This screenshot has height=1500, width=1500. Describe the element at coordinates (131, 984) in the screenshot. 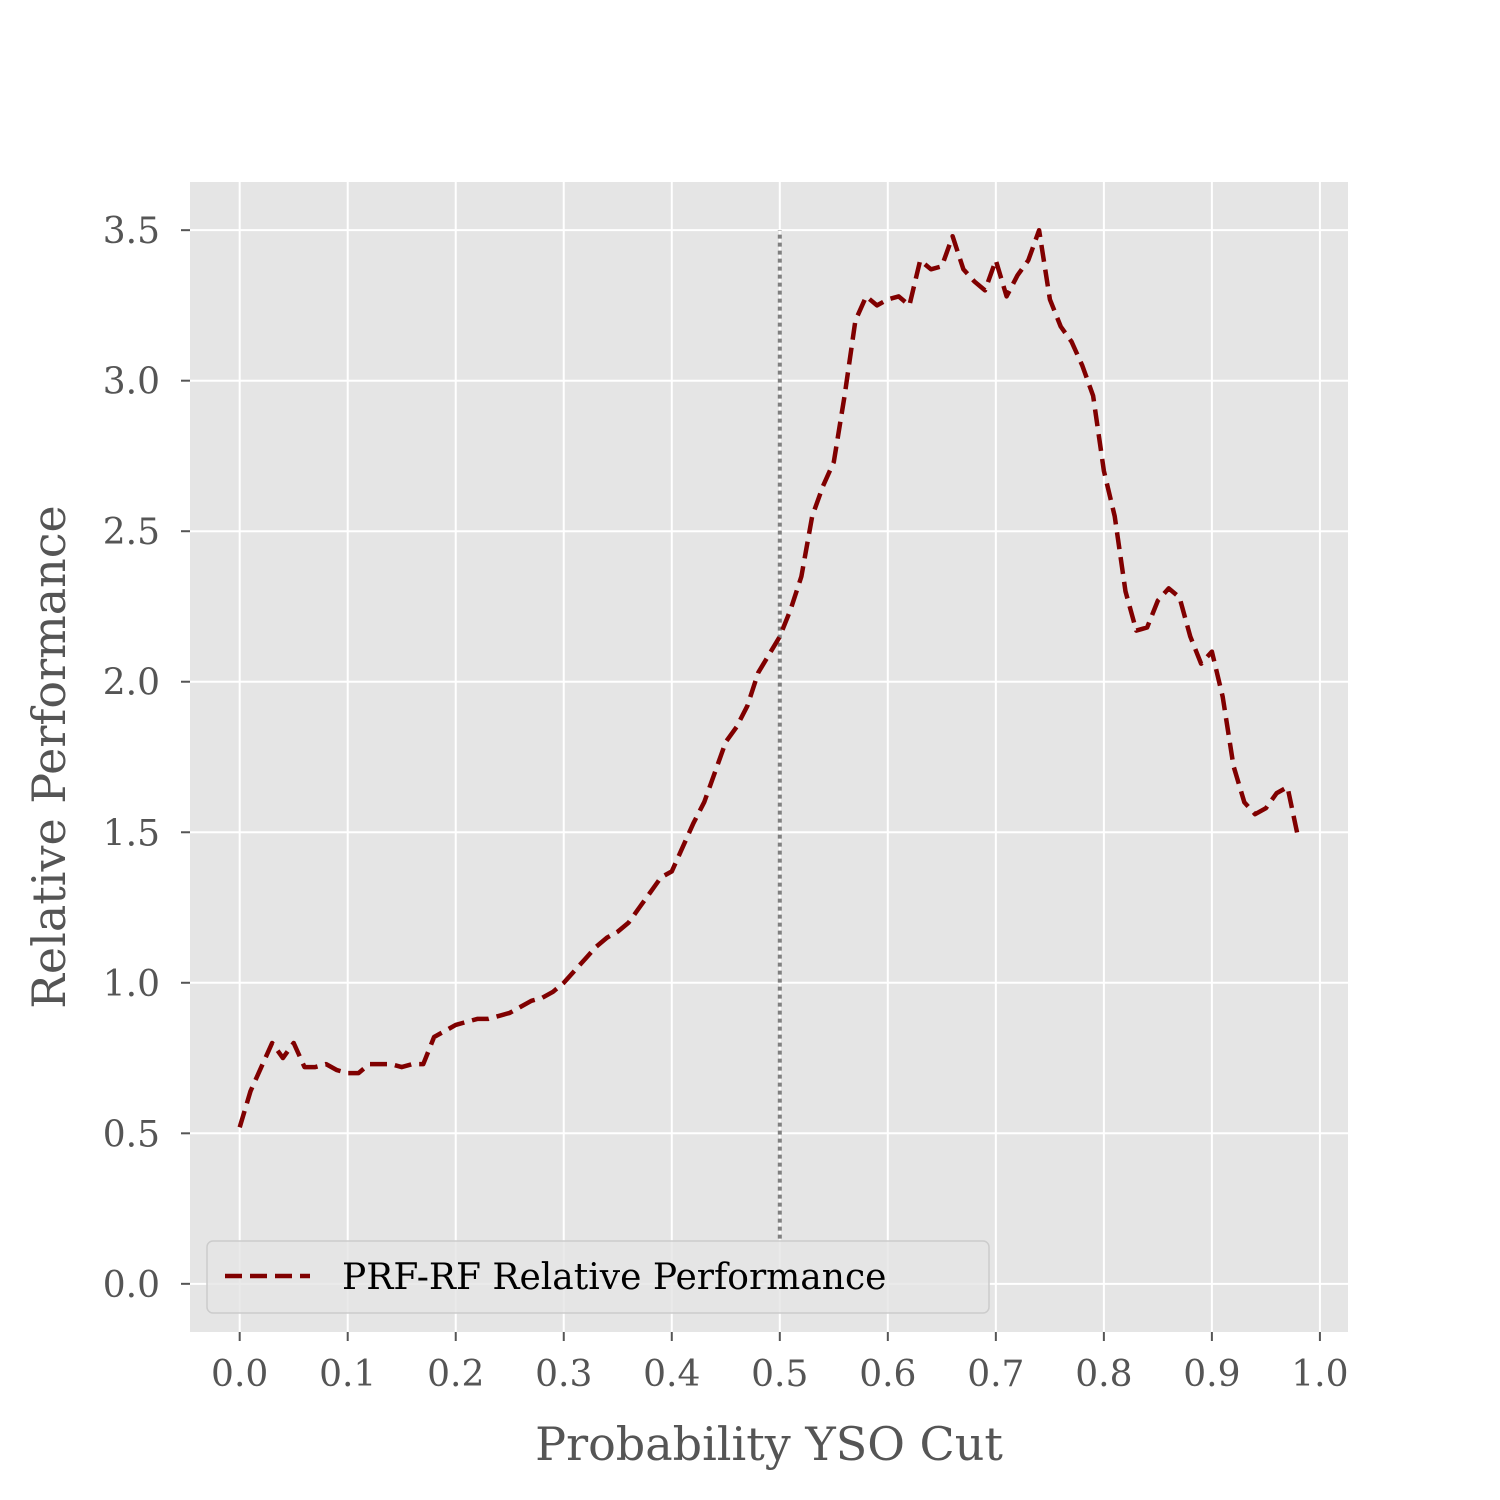

I see `y-tick-label: 1.0` at that location.